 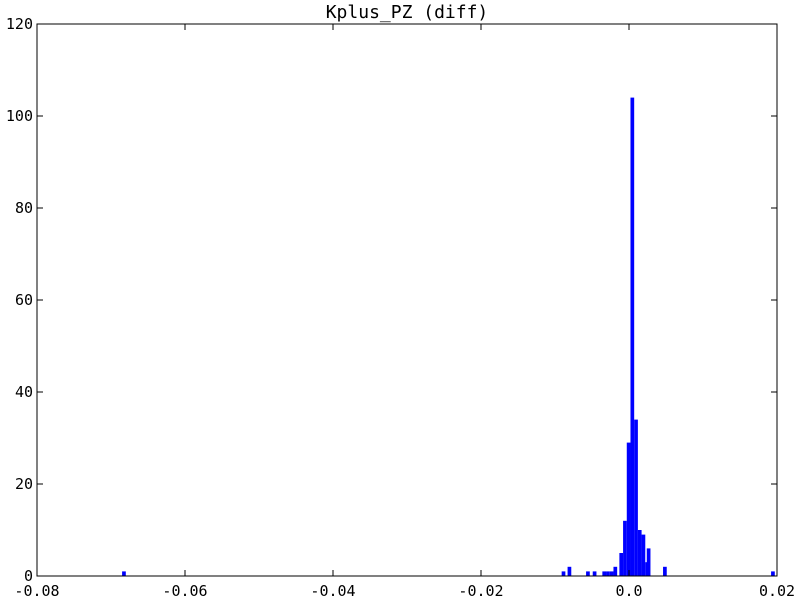 I want to click on y-tick-label: 80, so click(x=24, y=208).